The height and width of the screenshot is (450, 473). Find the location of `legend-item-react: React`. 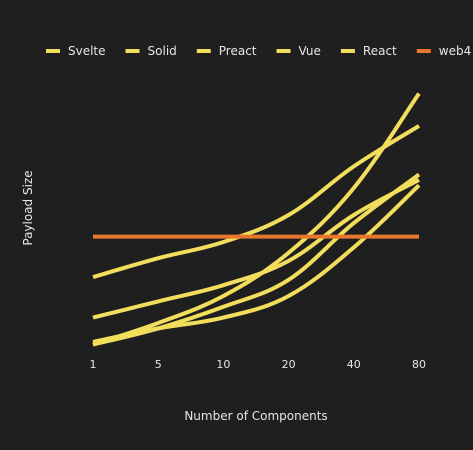

legend-item-react: React is located at coordinates (368, 51).